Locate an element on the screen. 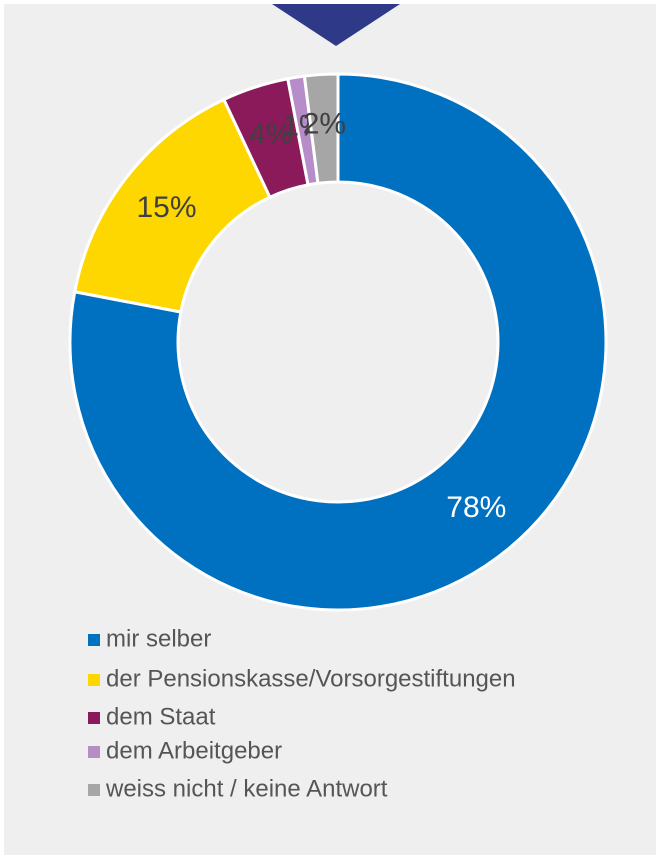 The height and width of the screenshot is (864, 660). pointer is located at coordinates (336, 25).